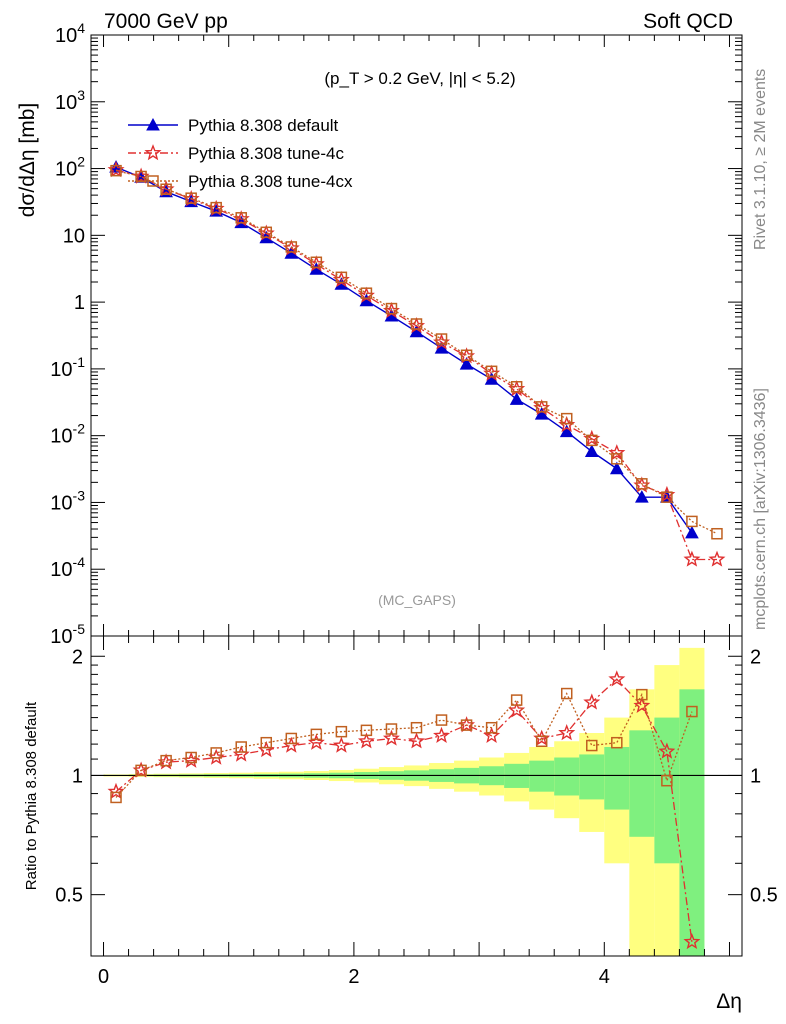 The image size is (786, 1024). Describe the element at coordinates (166, 21) in the screenshot. I see `header-left: 7000 GeV pp` at that location.